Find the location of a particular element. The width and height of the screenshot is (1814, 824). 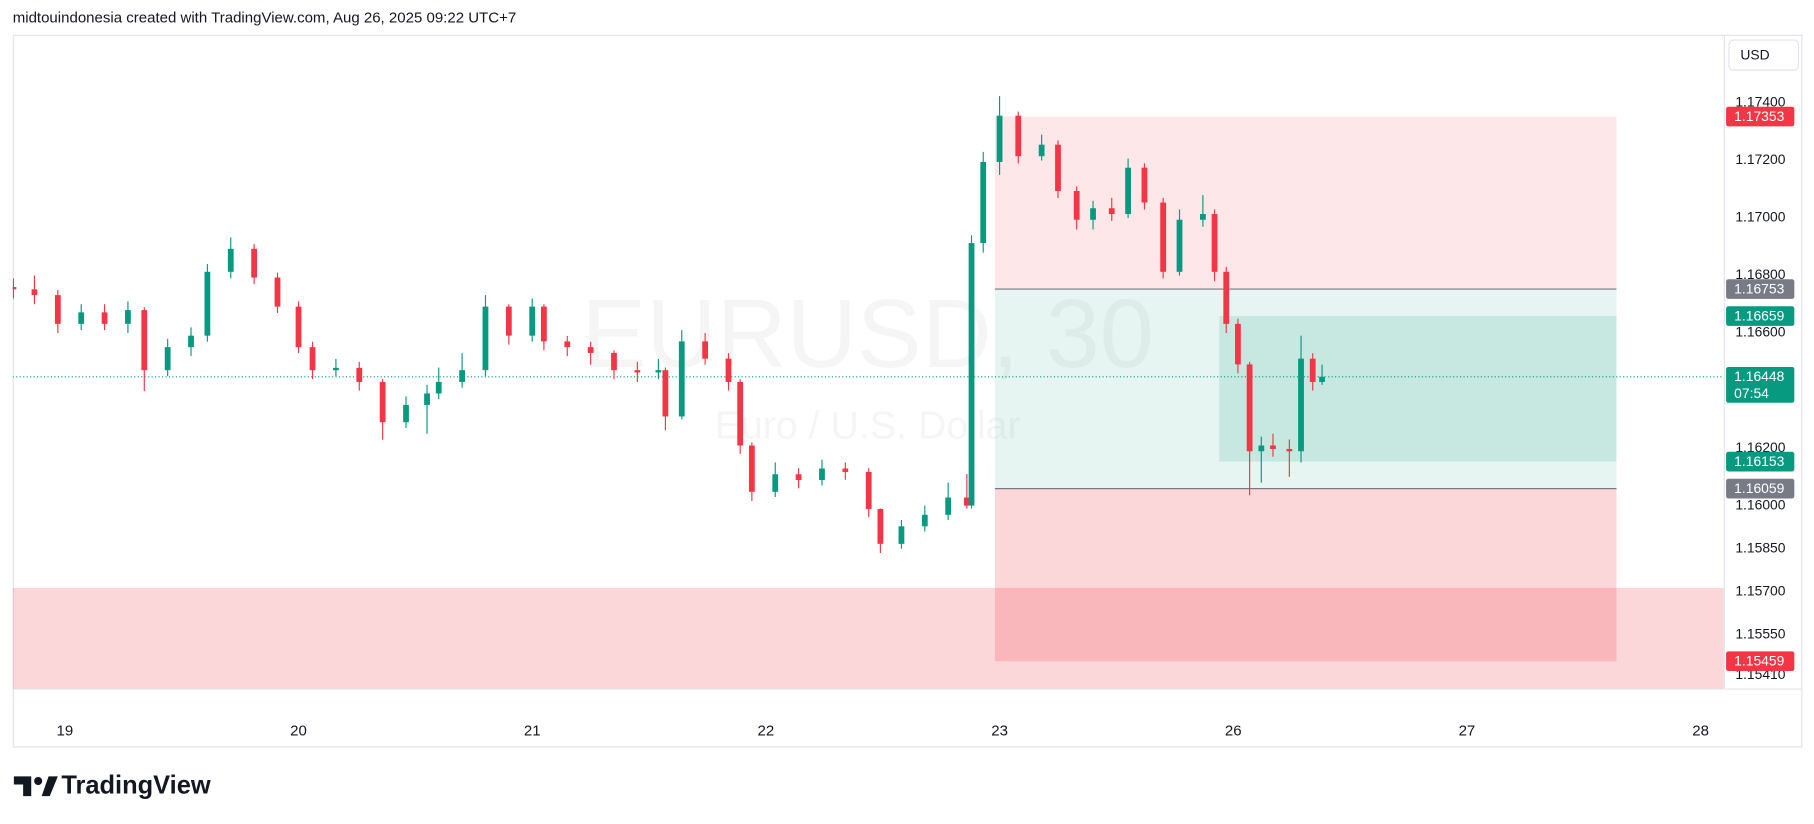

y-tick-label: 1.16200 is located at coordinates (1760, 447).